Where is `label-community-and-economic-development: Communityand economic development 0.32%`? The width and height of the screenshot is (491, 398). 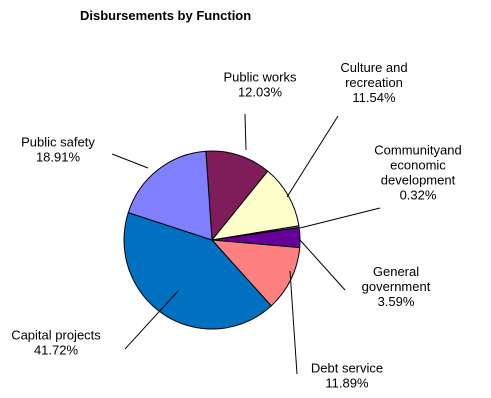
label-community-and-economic-development: Communityand economic development 0.32% is located at coordinates (417, 173).